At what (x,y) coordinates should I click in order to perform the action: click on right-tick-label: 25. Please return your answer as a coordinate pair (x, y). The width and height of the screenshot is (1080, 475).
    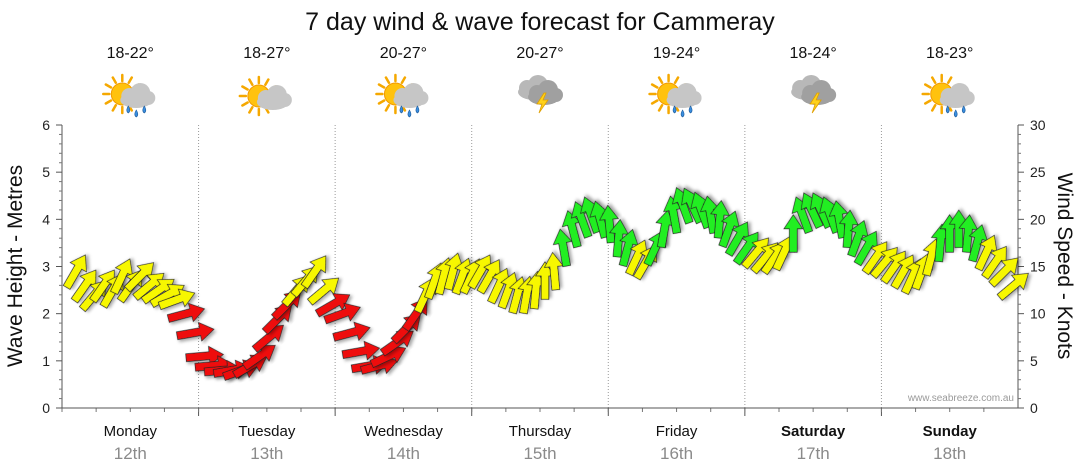
    Looking at the image, I should click on (1038, 172).